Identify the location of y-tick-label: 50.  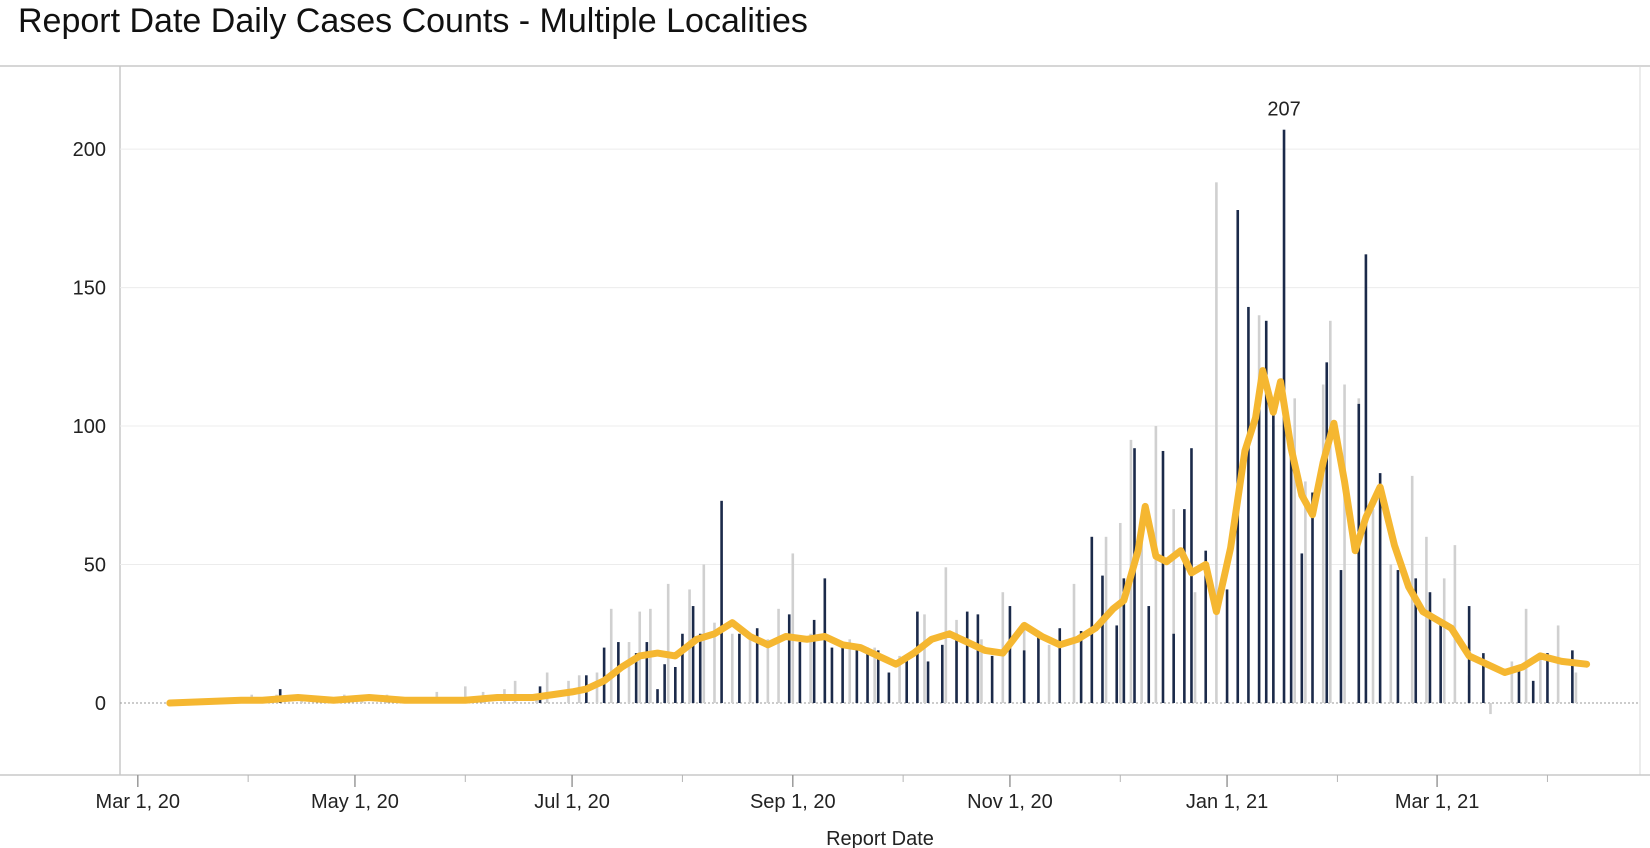
(95, 566).